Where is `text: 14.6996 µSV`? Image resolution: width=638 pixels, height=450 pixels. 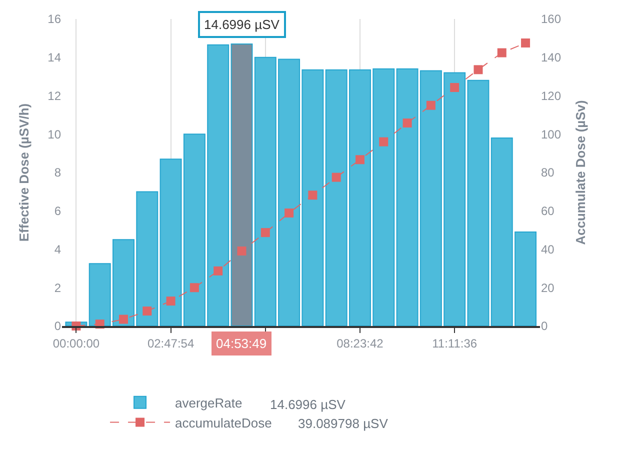
text: 14.6996 µSV is located at coordinates (308, 404).